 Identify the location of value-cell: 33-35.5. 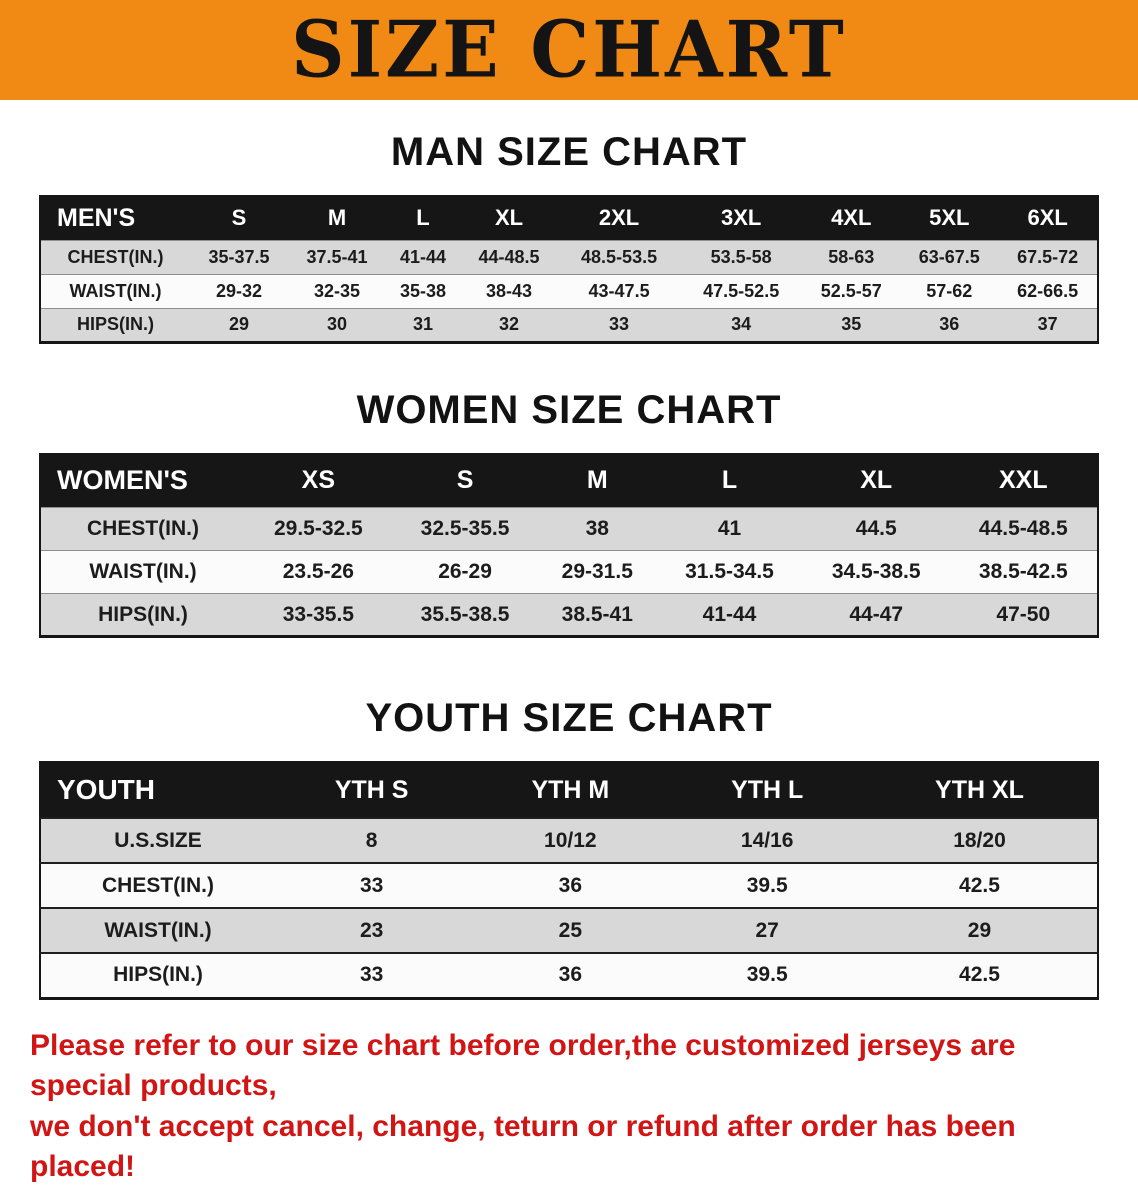
(318, 615).